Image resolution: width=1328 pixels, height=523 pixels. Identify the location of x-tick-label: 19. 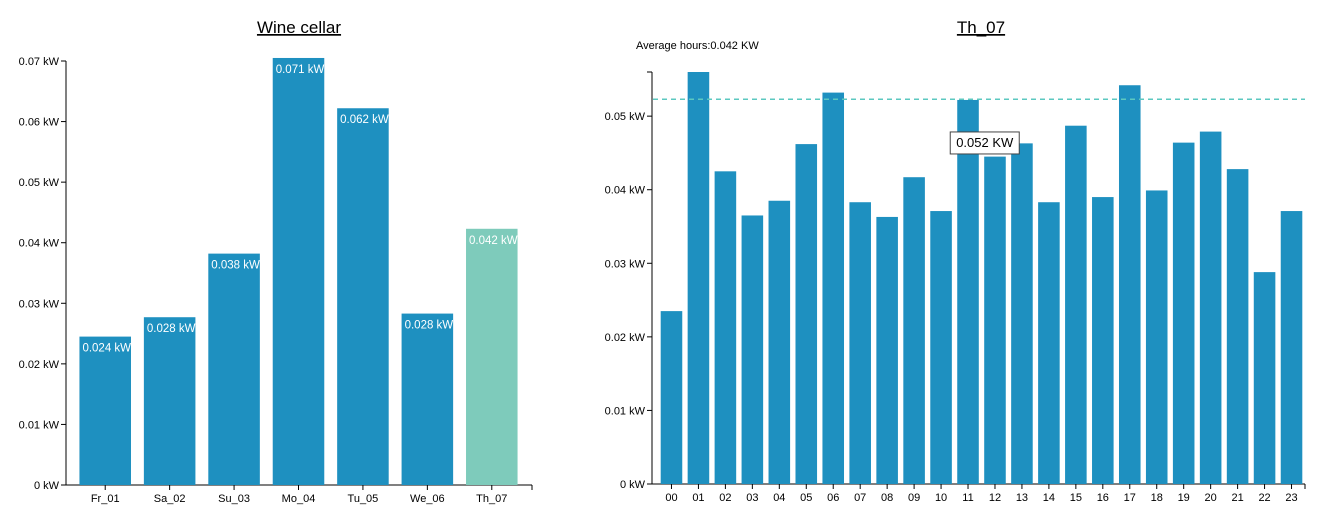
(1184, 498).